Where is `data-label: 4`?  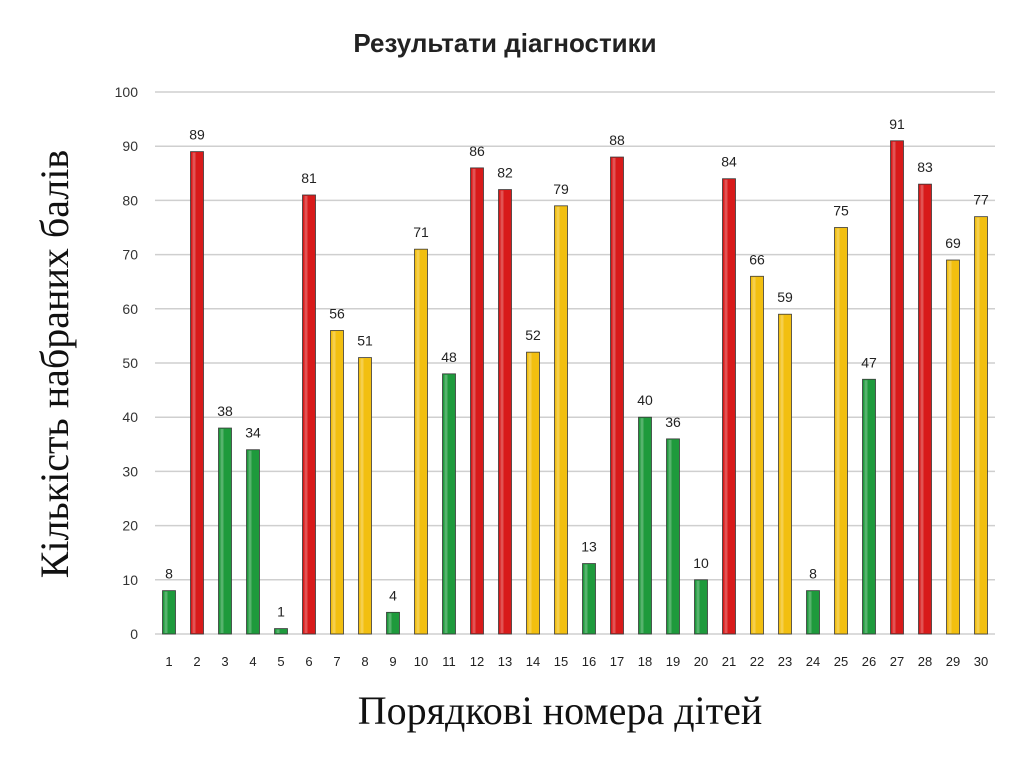
data-label: 4 is located at coordinates (393, 595).